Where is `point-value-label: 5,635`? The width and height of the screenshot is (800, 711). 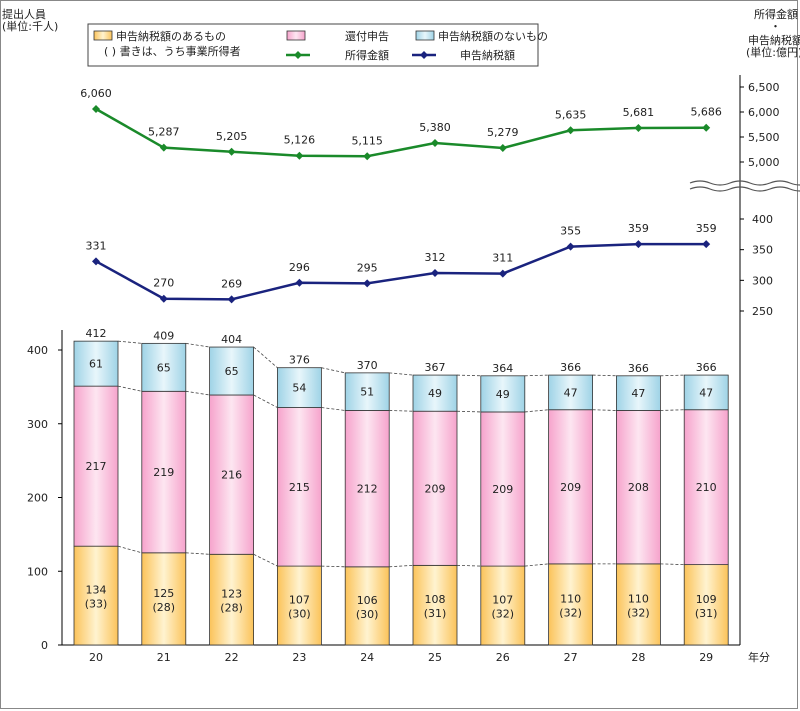
point-value-label: 5,635 is located at coordinates (571, 114).